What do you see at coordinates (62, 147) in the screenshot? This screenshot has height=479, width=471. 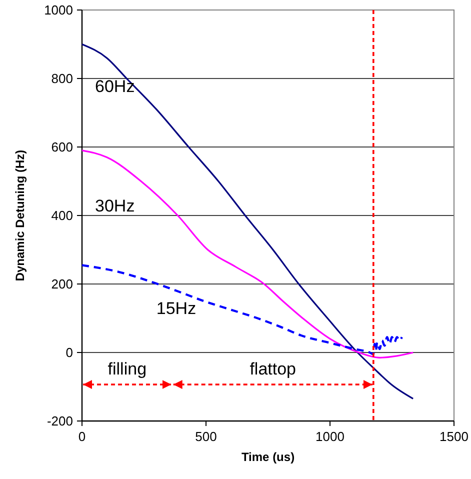 I see `y-tick-label: 600` at bounding box center [62, 147].